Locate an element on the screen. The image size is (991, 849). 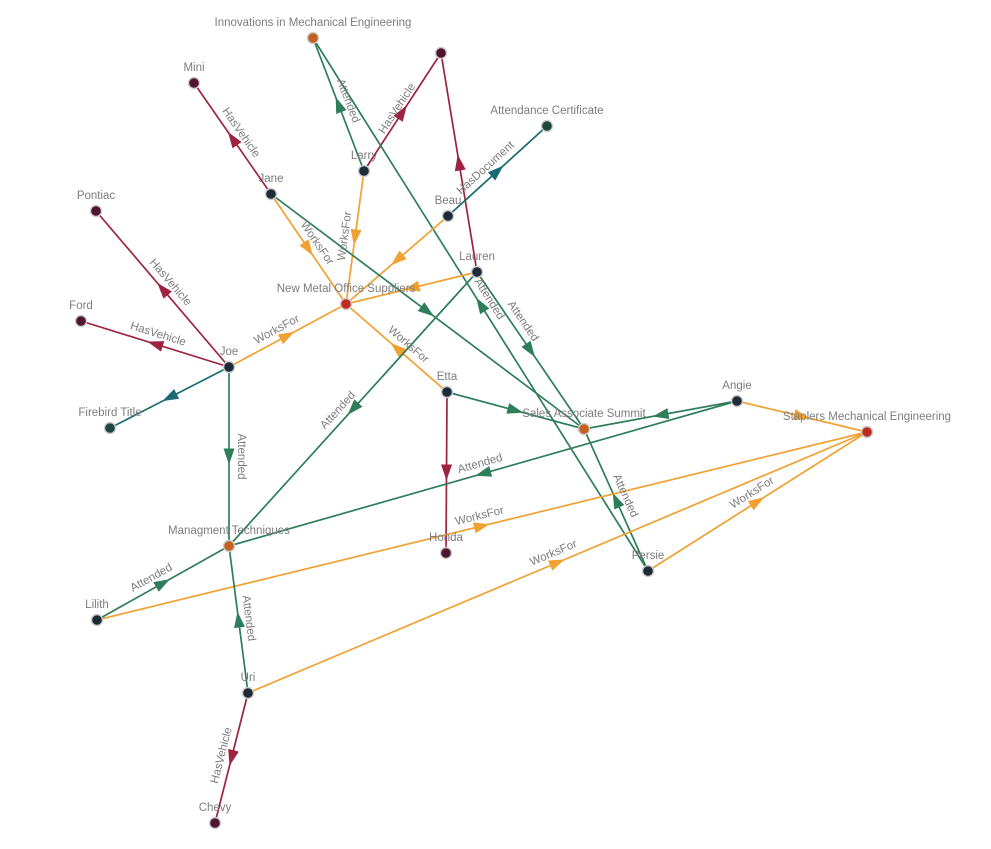
node-label: Managment Techniques is located at coordinates (229, 531).